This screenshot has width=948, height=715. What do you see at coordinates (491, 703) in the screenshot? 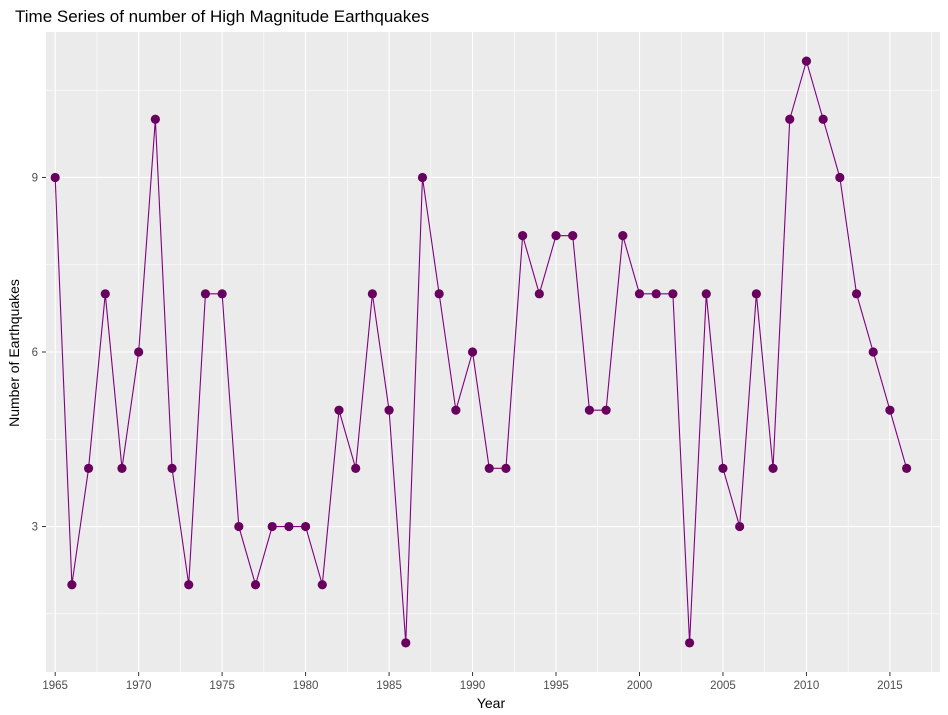
I see `x-axis-title: Year` at bounding box center [491, 703].